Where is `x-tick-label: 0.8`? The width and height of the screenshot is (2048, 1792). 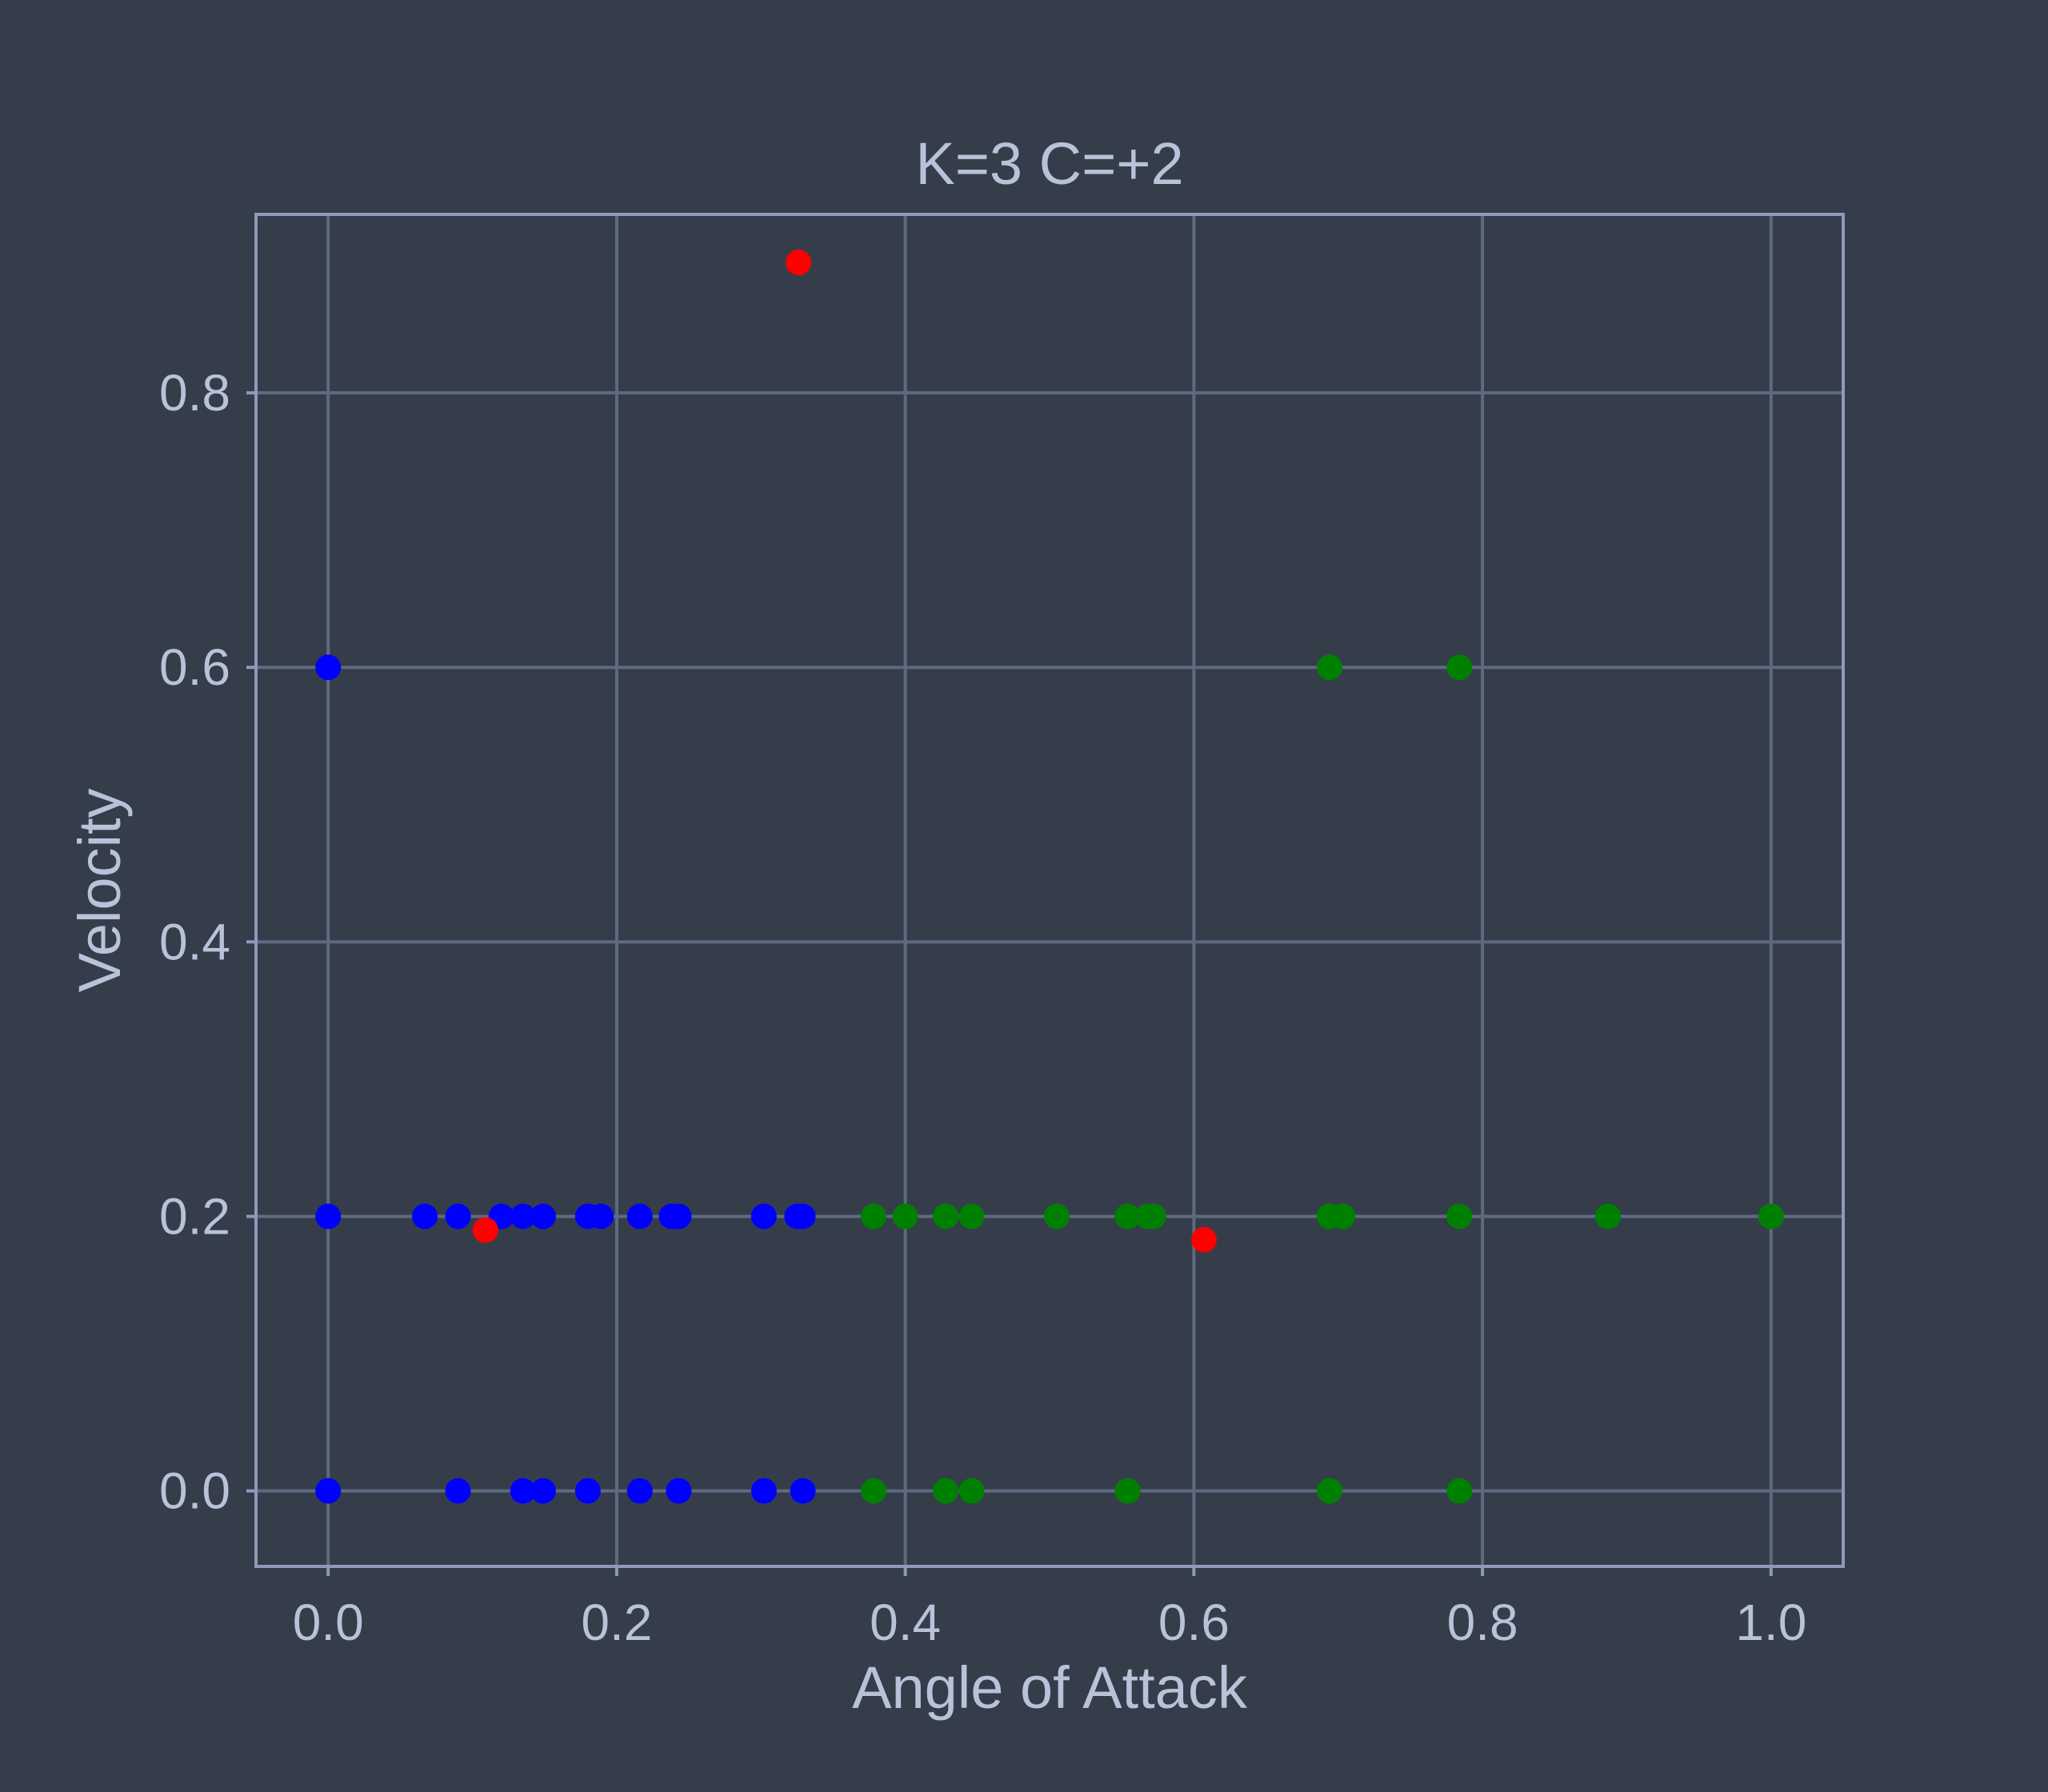 x-tick-label: 0.8 is located at coordinates (1482, 1622).